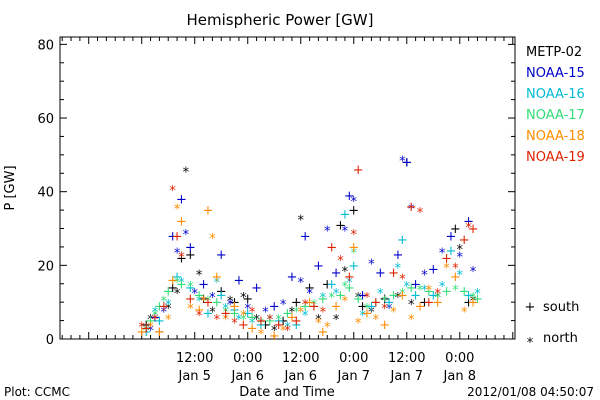 The height and width of the screenshot is (400, 600). What do you see at coordinates (10, 187) in the screenshot?
I see `y-axis-label: P [GW]` at bounding box center [10, 187].